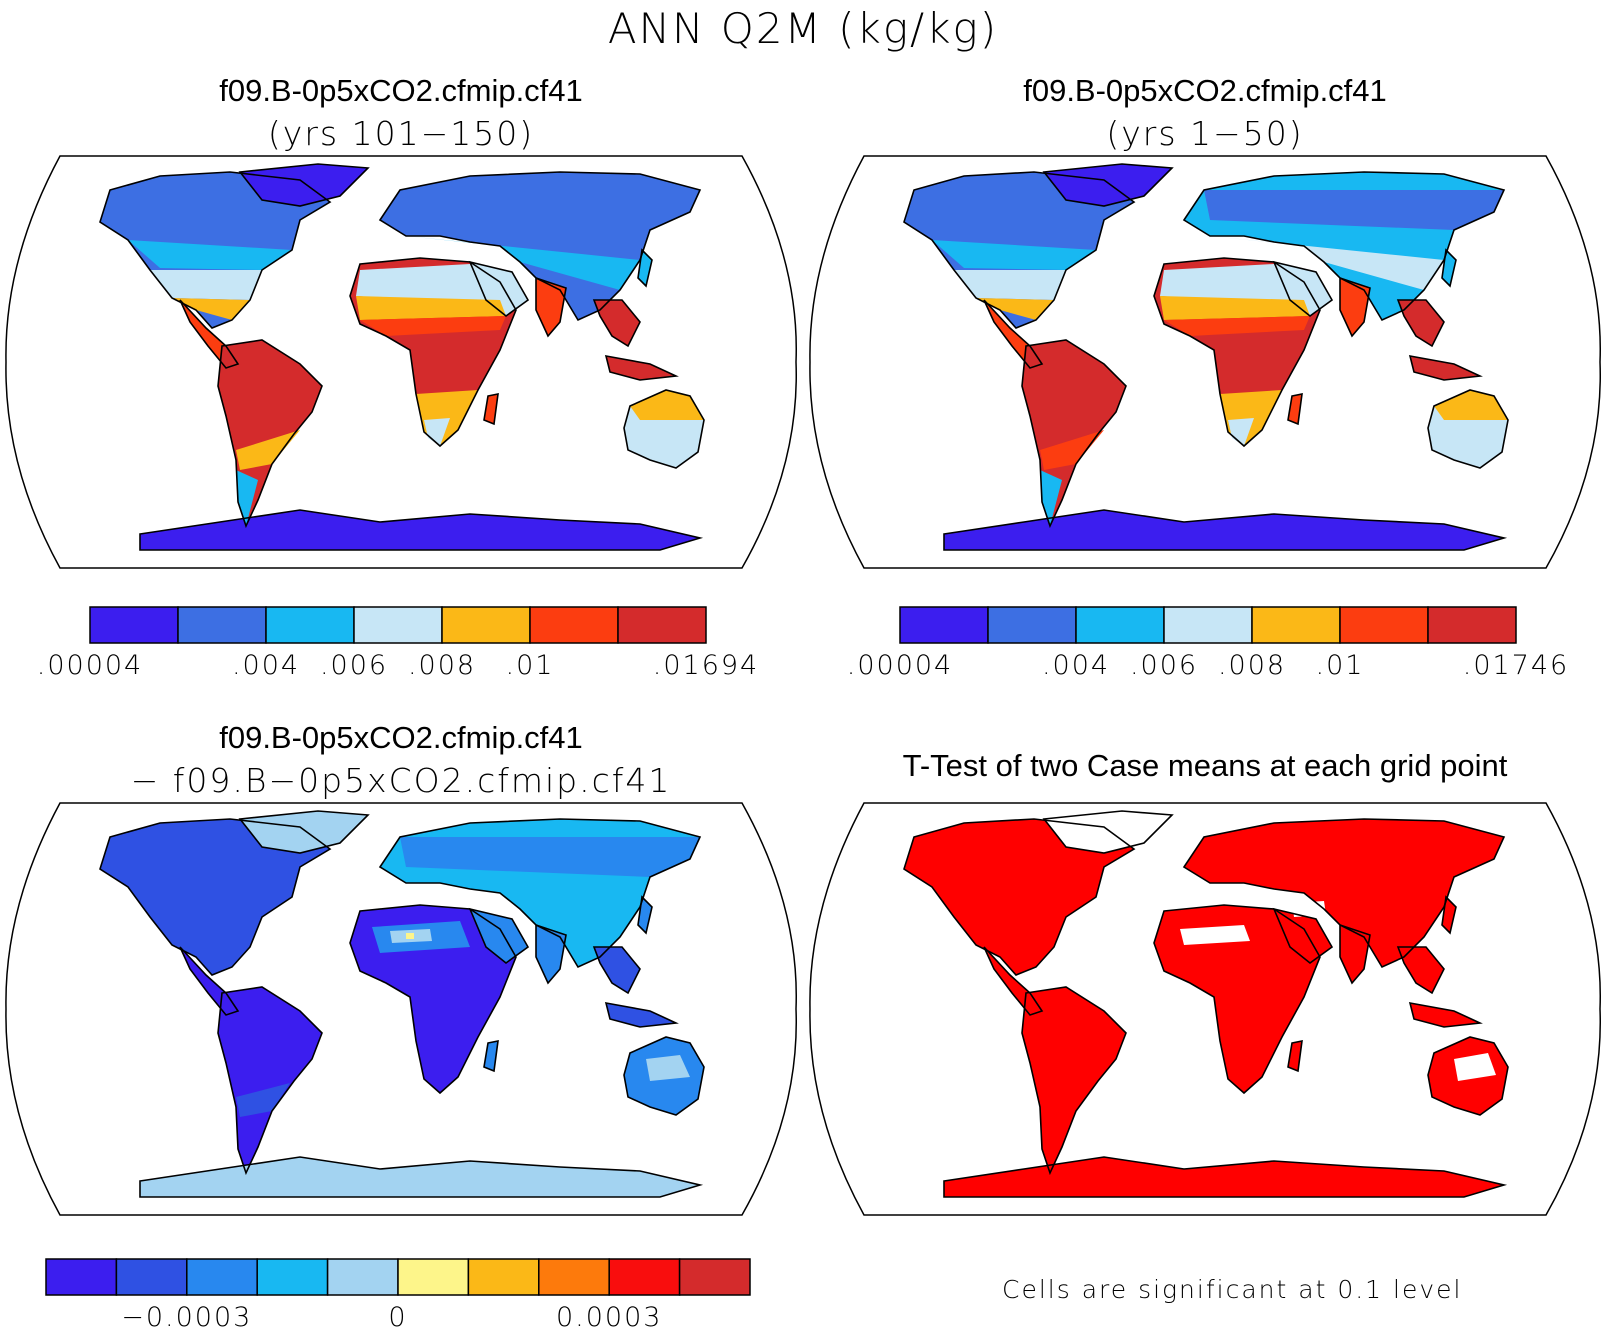  Describe the element at coordinates (1205, 670) in the screenshot. I see `panel2-colorbar-labels: .00004 .004 .006 .008 .01 .01746` at that location.